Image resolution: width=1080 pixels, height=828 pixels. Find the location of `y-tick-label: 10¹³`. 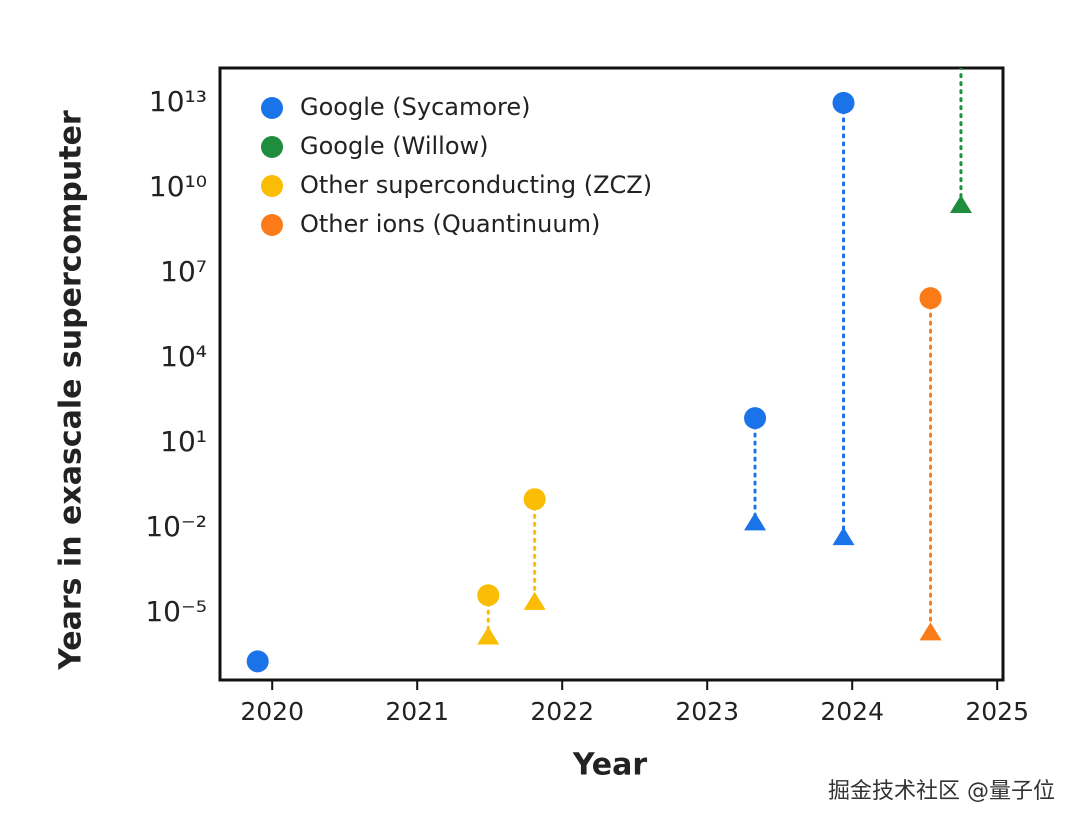

y-tick-label: 10¹³ is located at coordinates (178, 101).